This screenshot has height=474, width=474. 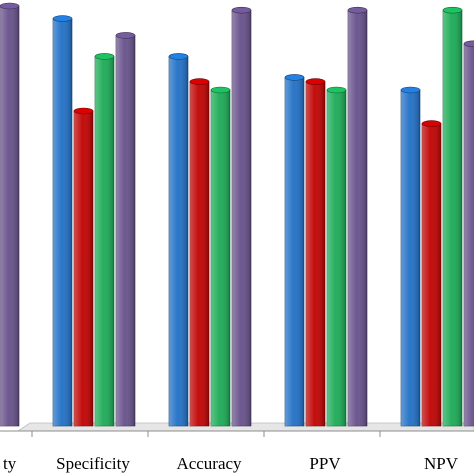 I want to click on x-tick-labels: ty Specificity Accuracy PPV NPV, so click(x=231, y=463).